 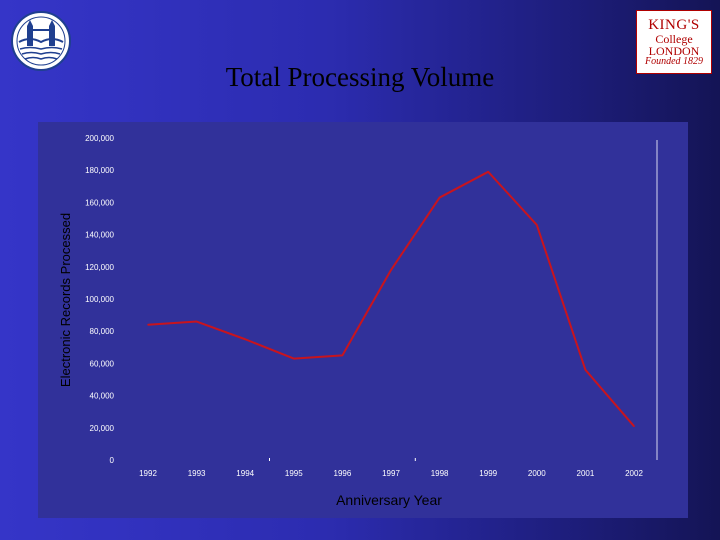 What do you see at coordinates (65, 300) in the screenshot?
I see `y-axis-title: Electronic Records Processed` at bounding box center [65, 300].